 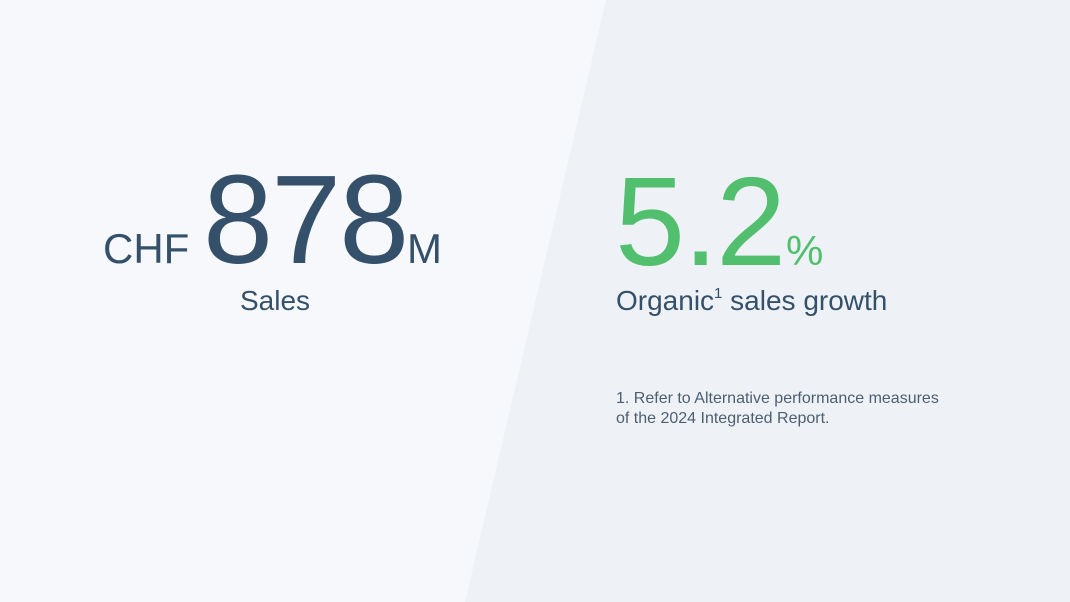 What do you see at coordinates (275, 300) in the screenshot?
I see `kpi-label: Sales` at bounding box center [275, 300].